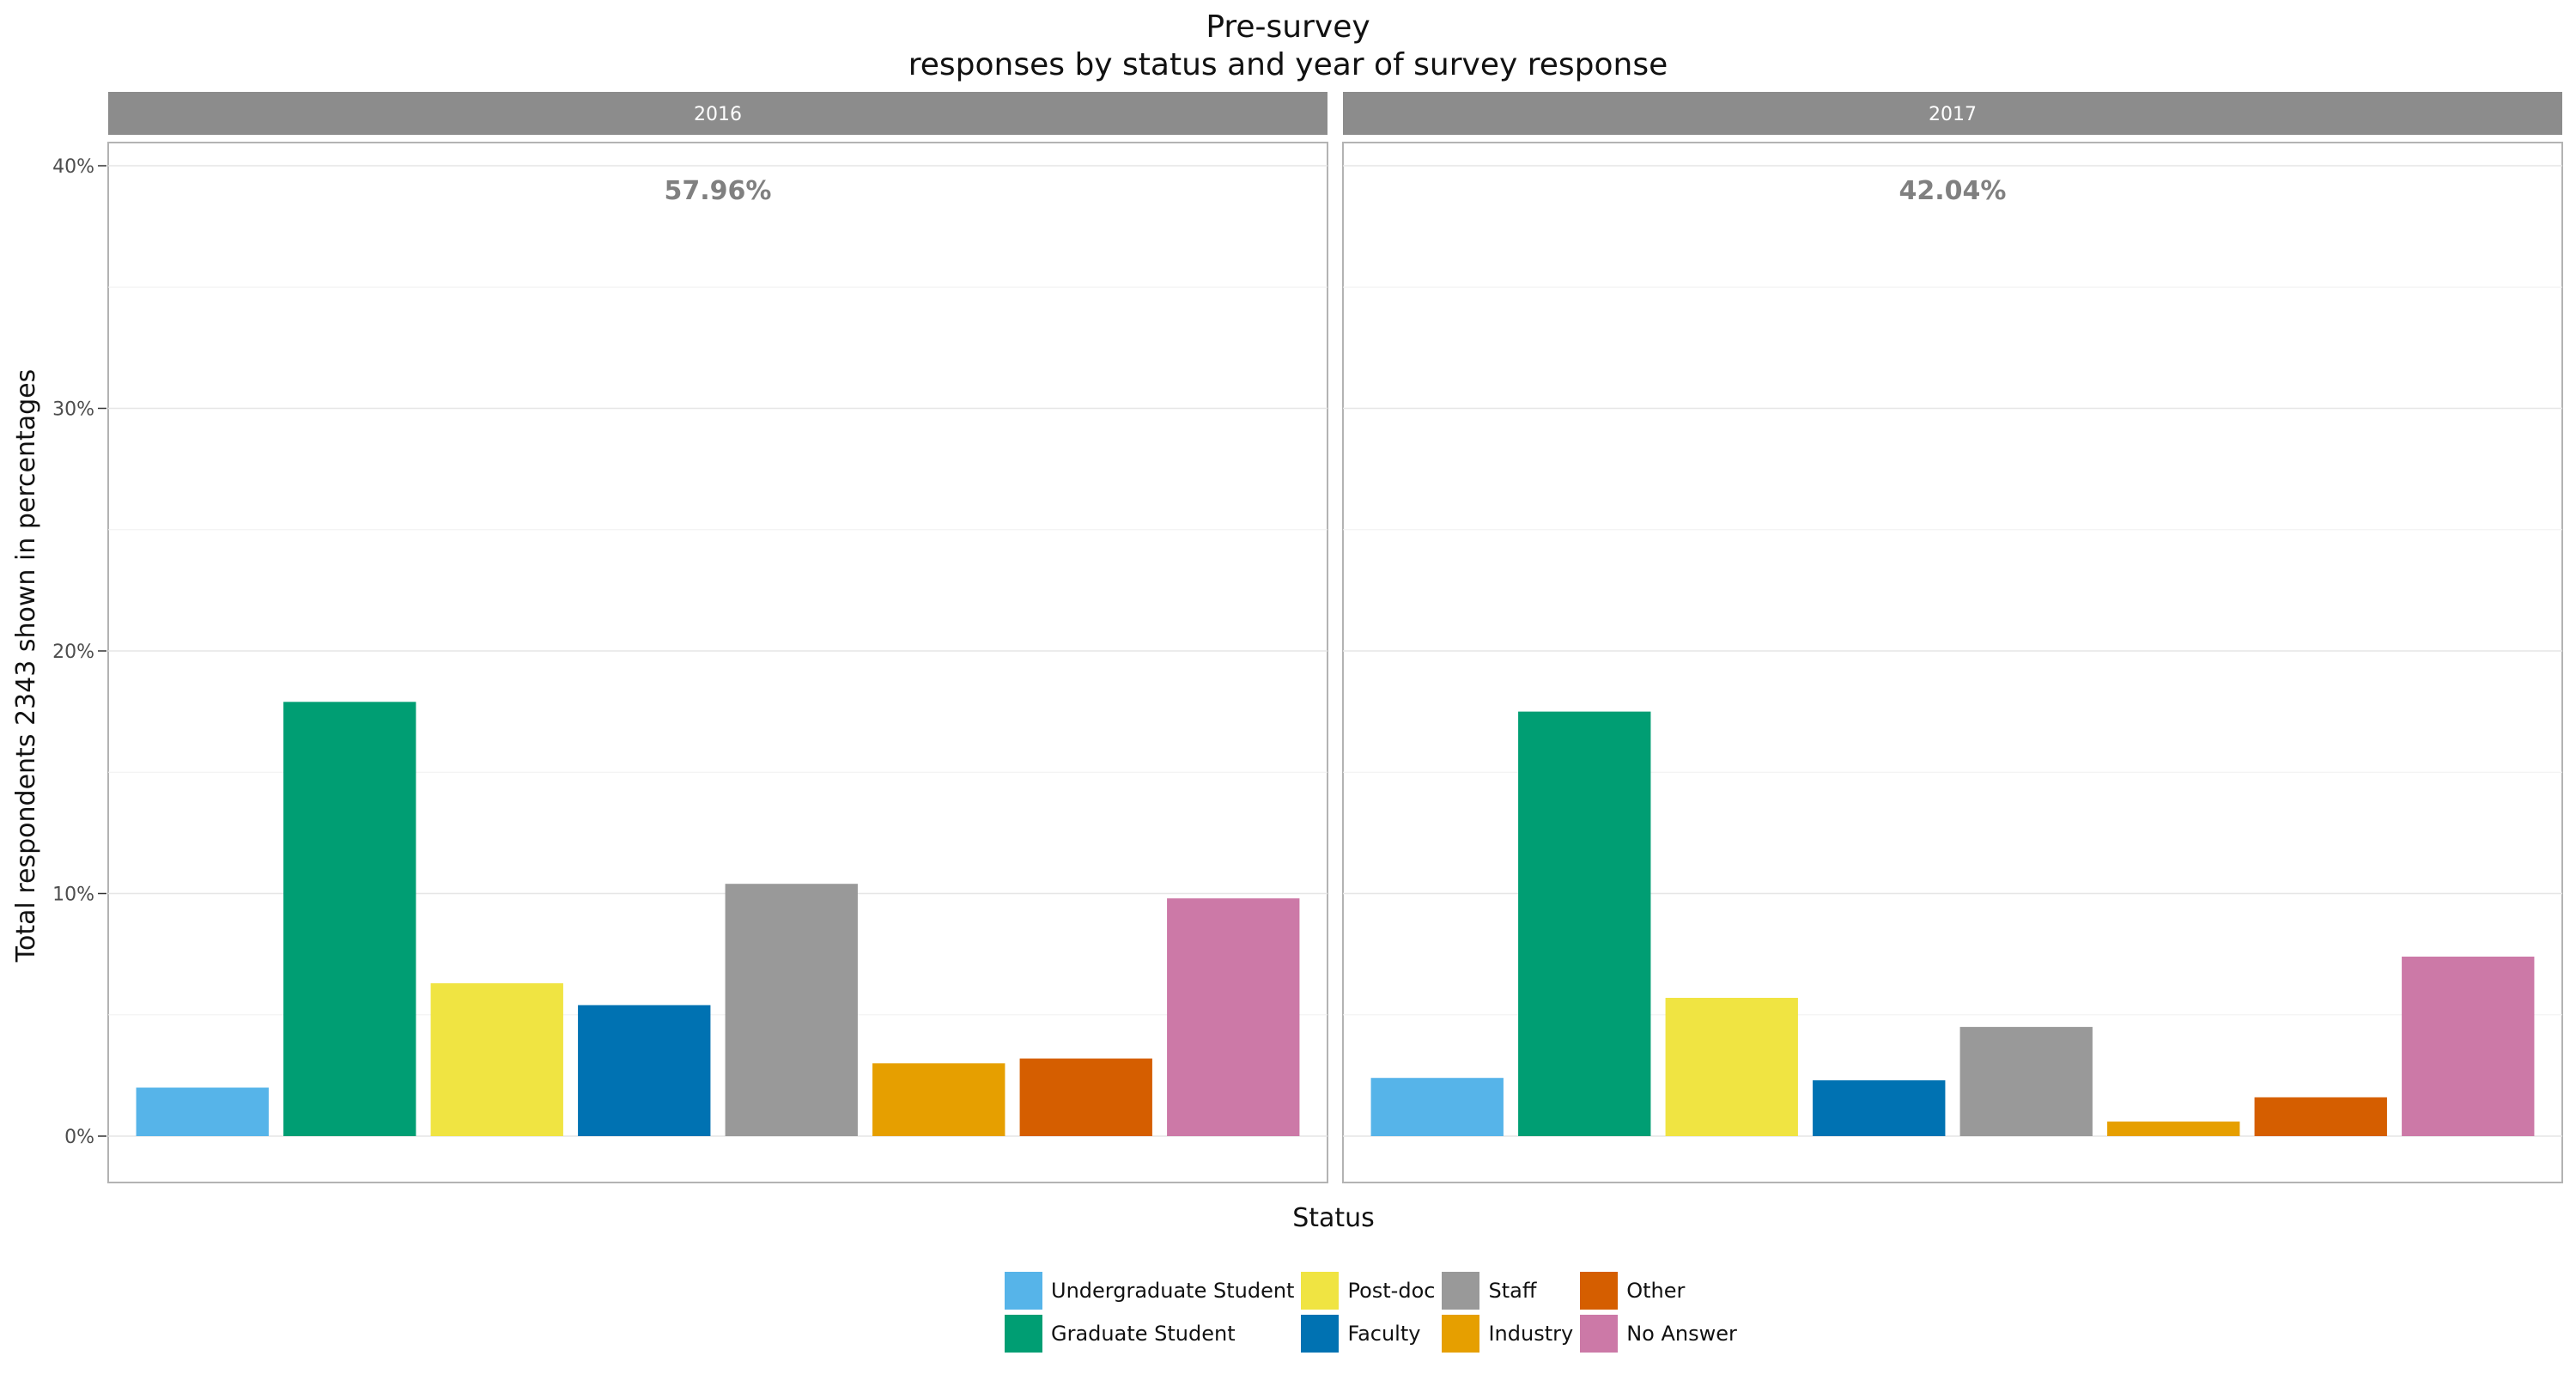 The width and height of the screenshot is (2576, 1374). I want to click on y-tick-label: 10%, so click(73, 895).